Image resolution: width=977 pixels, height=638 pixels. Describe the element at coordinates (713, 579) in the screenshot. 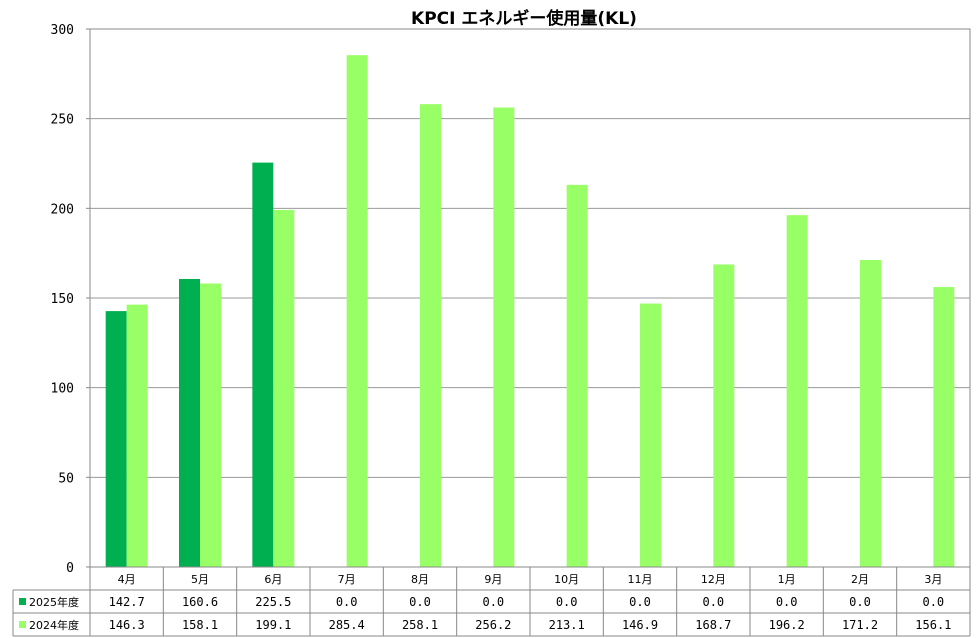

I see `category-label: 12月` at that location.